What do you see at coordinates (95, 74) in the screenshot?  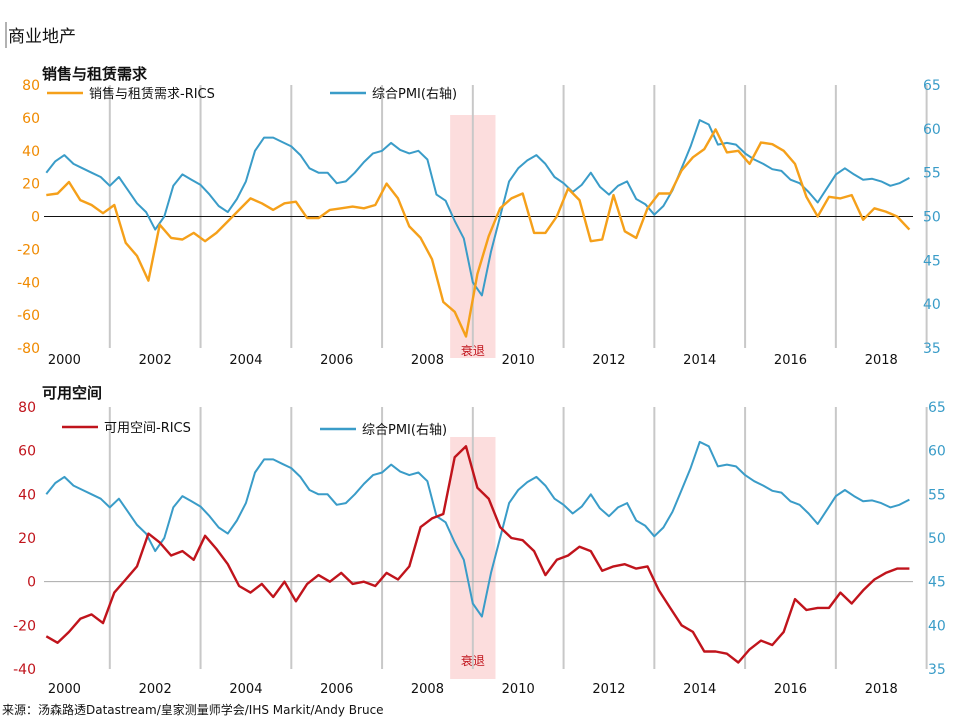 I see `panel-title: 销售与租赁需求` at bounding box center [95, 74].